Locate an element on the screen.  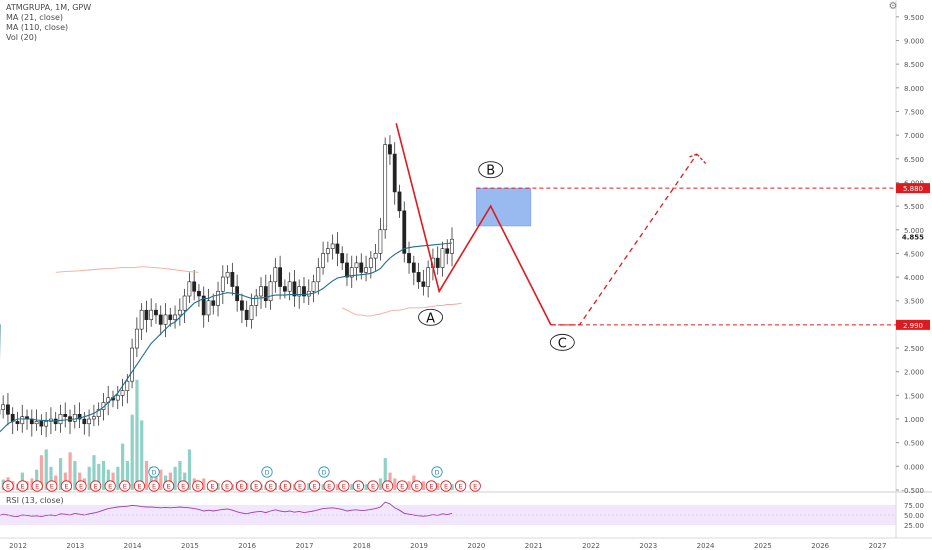
wave-label-b is located at coordinates (491, 170).